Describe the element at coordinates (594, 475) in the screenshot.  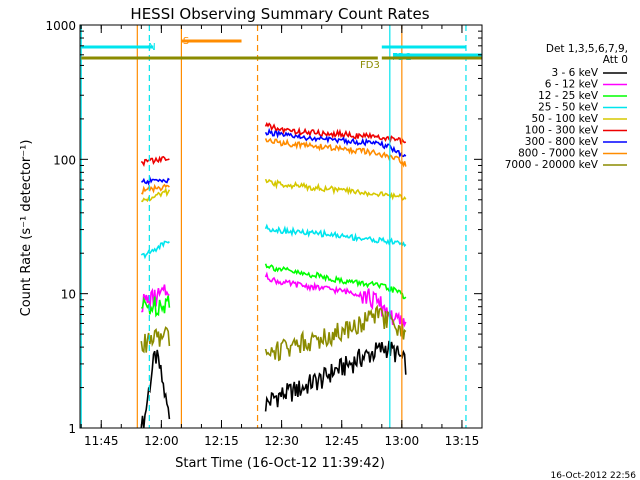
I see `footer-timestamp: 16-Oct-2012 22:56` at that location.